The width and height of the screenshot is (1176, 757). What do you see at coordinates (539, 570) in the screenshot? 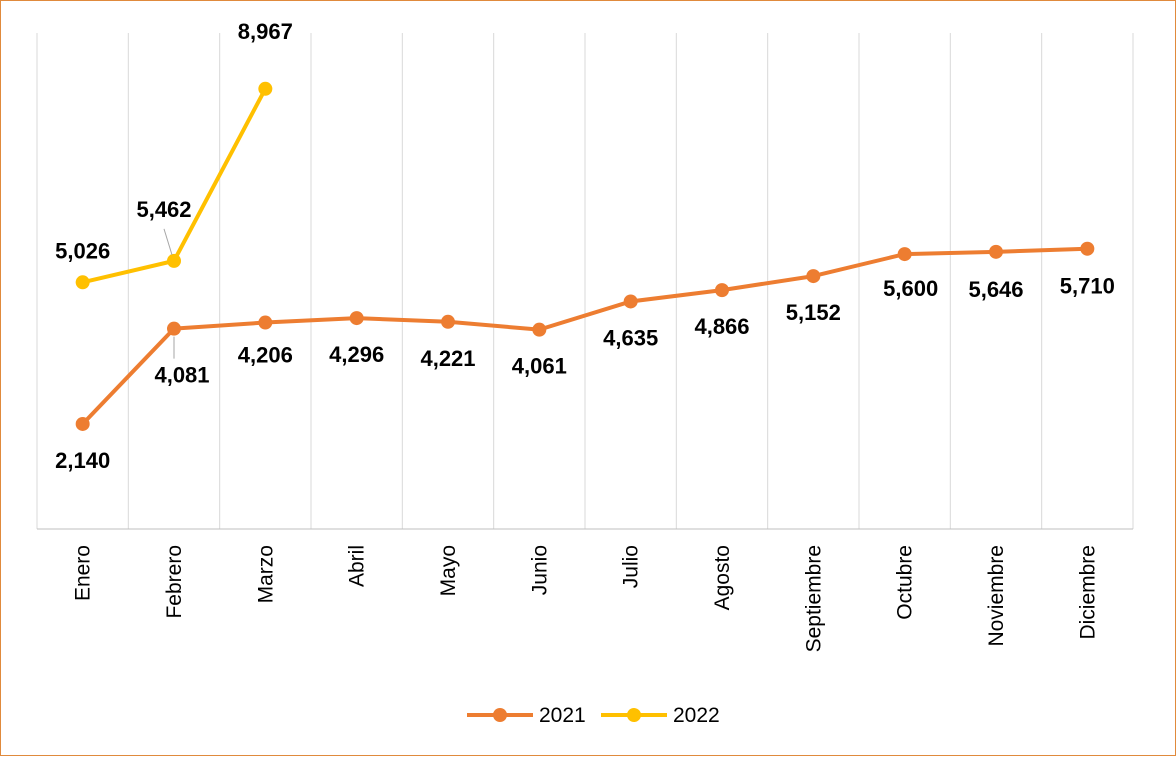
I see `category-label: Junio` at bounding box center [539, 570].